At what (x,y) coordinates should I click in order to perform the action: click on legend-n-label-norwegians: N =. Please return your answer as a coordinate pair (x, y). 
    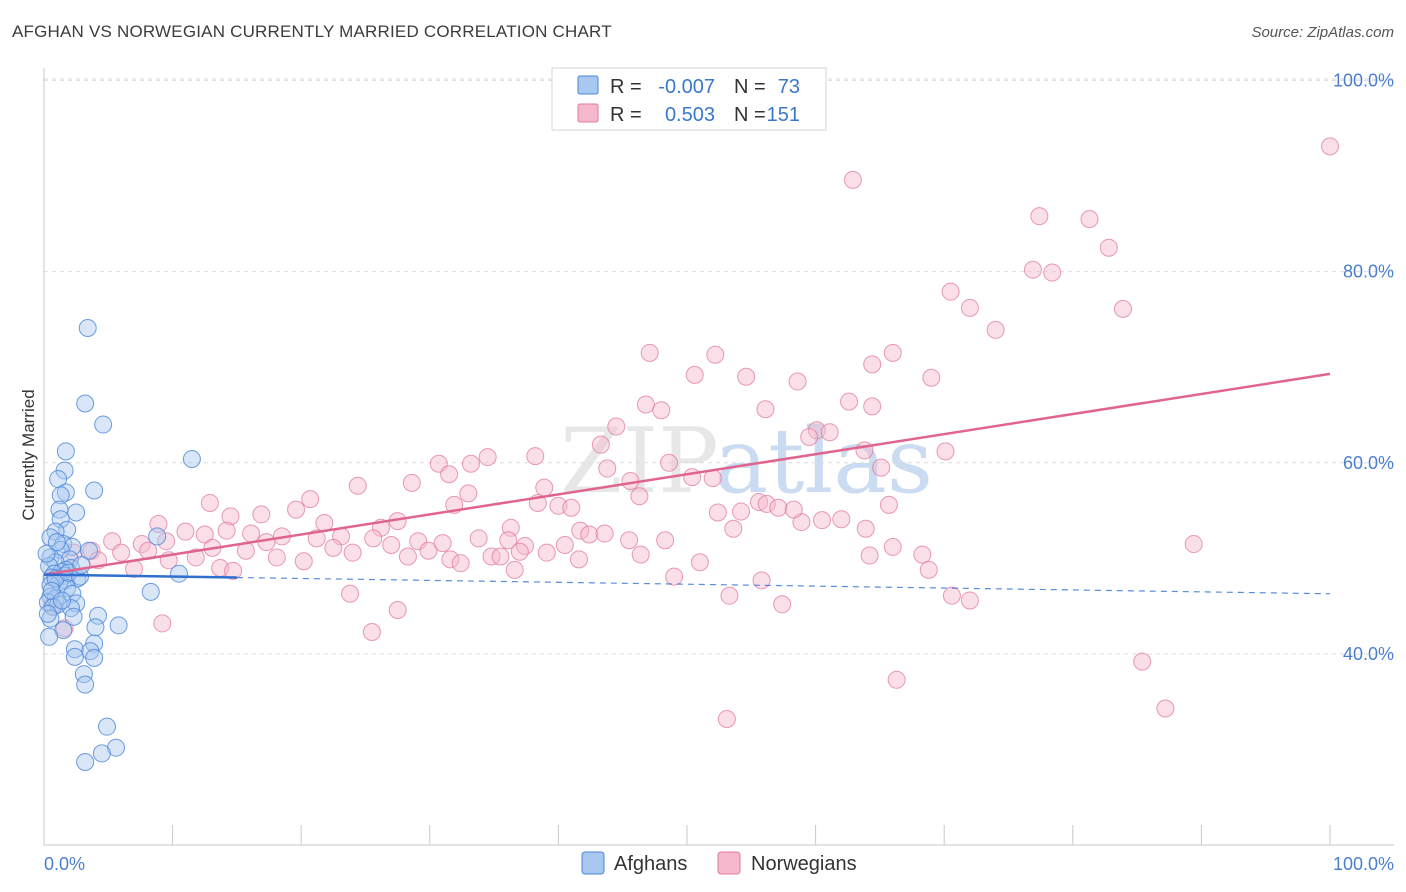
    Looking at the image, I should click on (750, 115).